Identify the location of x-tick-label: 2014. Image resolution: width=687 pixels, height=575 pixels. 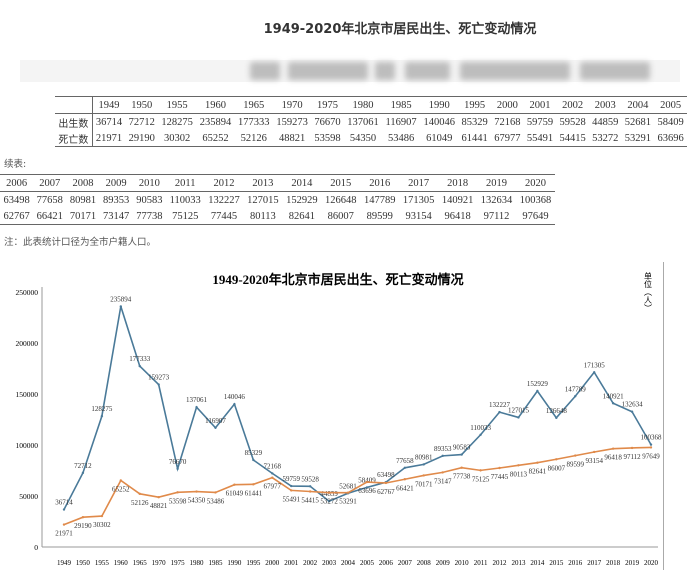
(537, 563).